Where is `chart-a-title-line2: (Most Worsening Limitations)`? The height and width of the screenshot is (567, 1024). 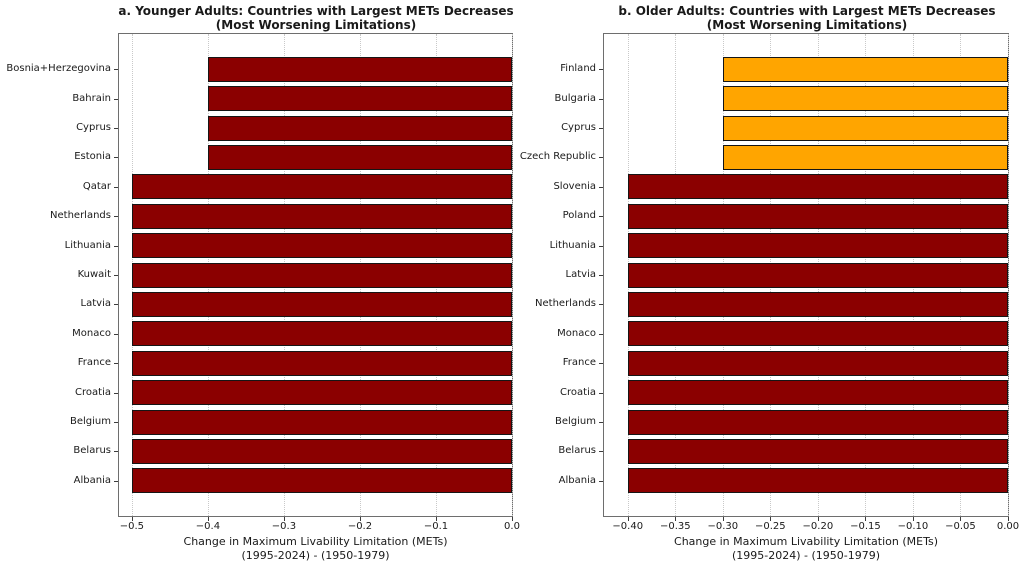
chart-a-title-line2: (Most Worsening Limitations) is located at coordinates (316, 25).